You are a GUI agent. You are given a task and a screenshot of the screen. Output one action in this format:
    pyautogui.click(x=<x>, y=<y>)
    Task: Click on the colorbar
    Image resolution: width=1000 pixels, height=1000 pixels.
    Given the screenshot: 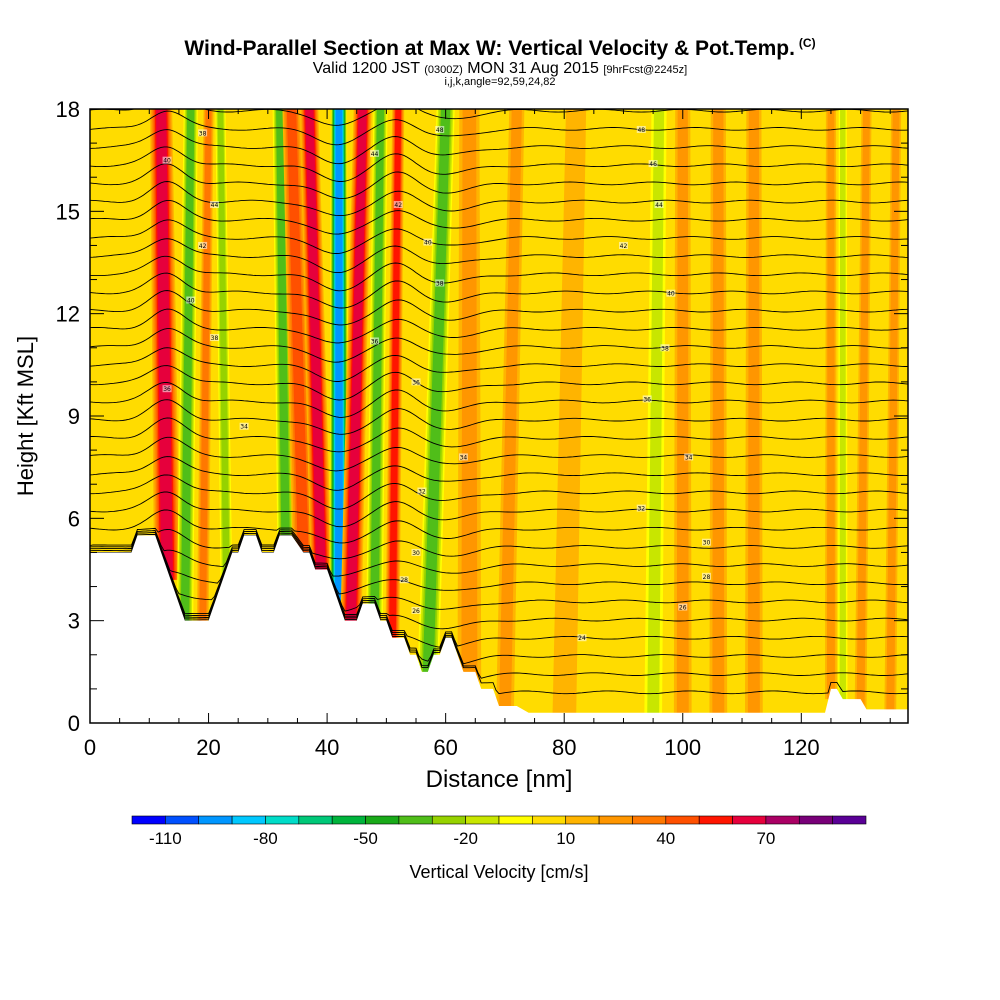 What is the action you would take?
    pyautogui.click(x=499, y=820)
    